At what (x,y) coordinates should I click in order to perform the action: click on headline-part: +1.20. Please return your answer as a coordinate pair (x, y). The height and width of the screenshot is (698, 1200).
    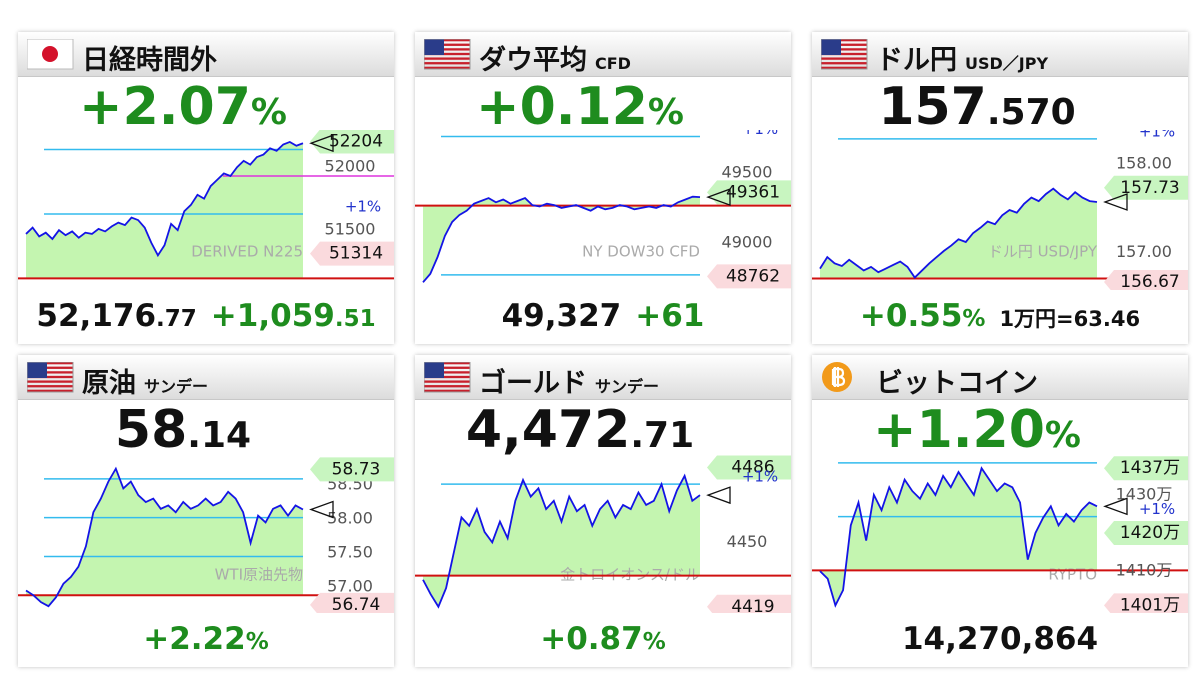
    Looking at the image, I should click on (959, 430).